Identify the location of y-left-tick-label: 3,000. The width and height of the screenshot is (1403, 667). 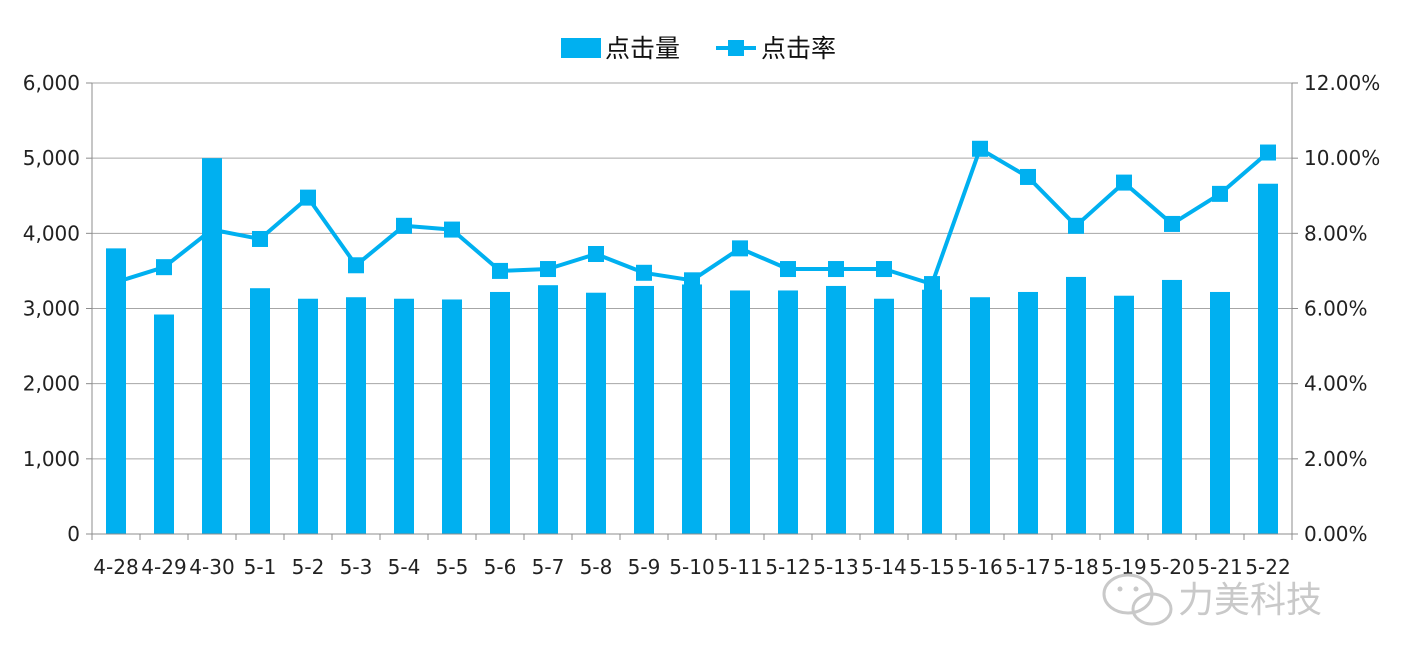
(51, 309).